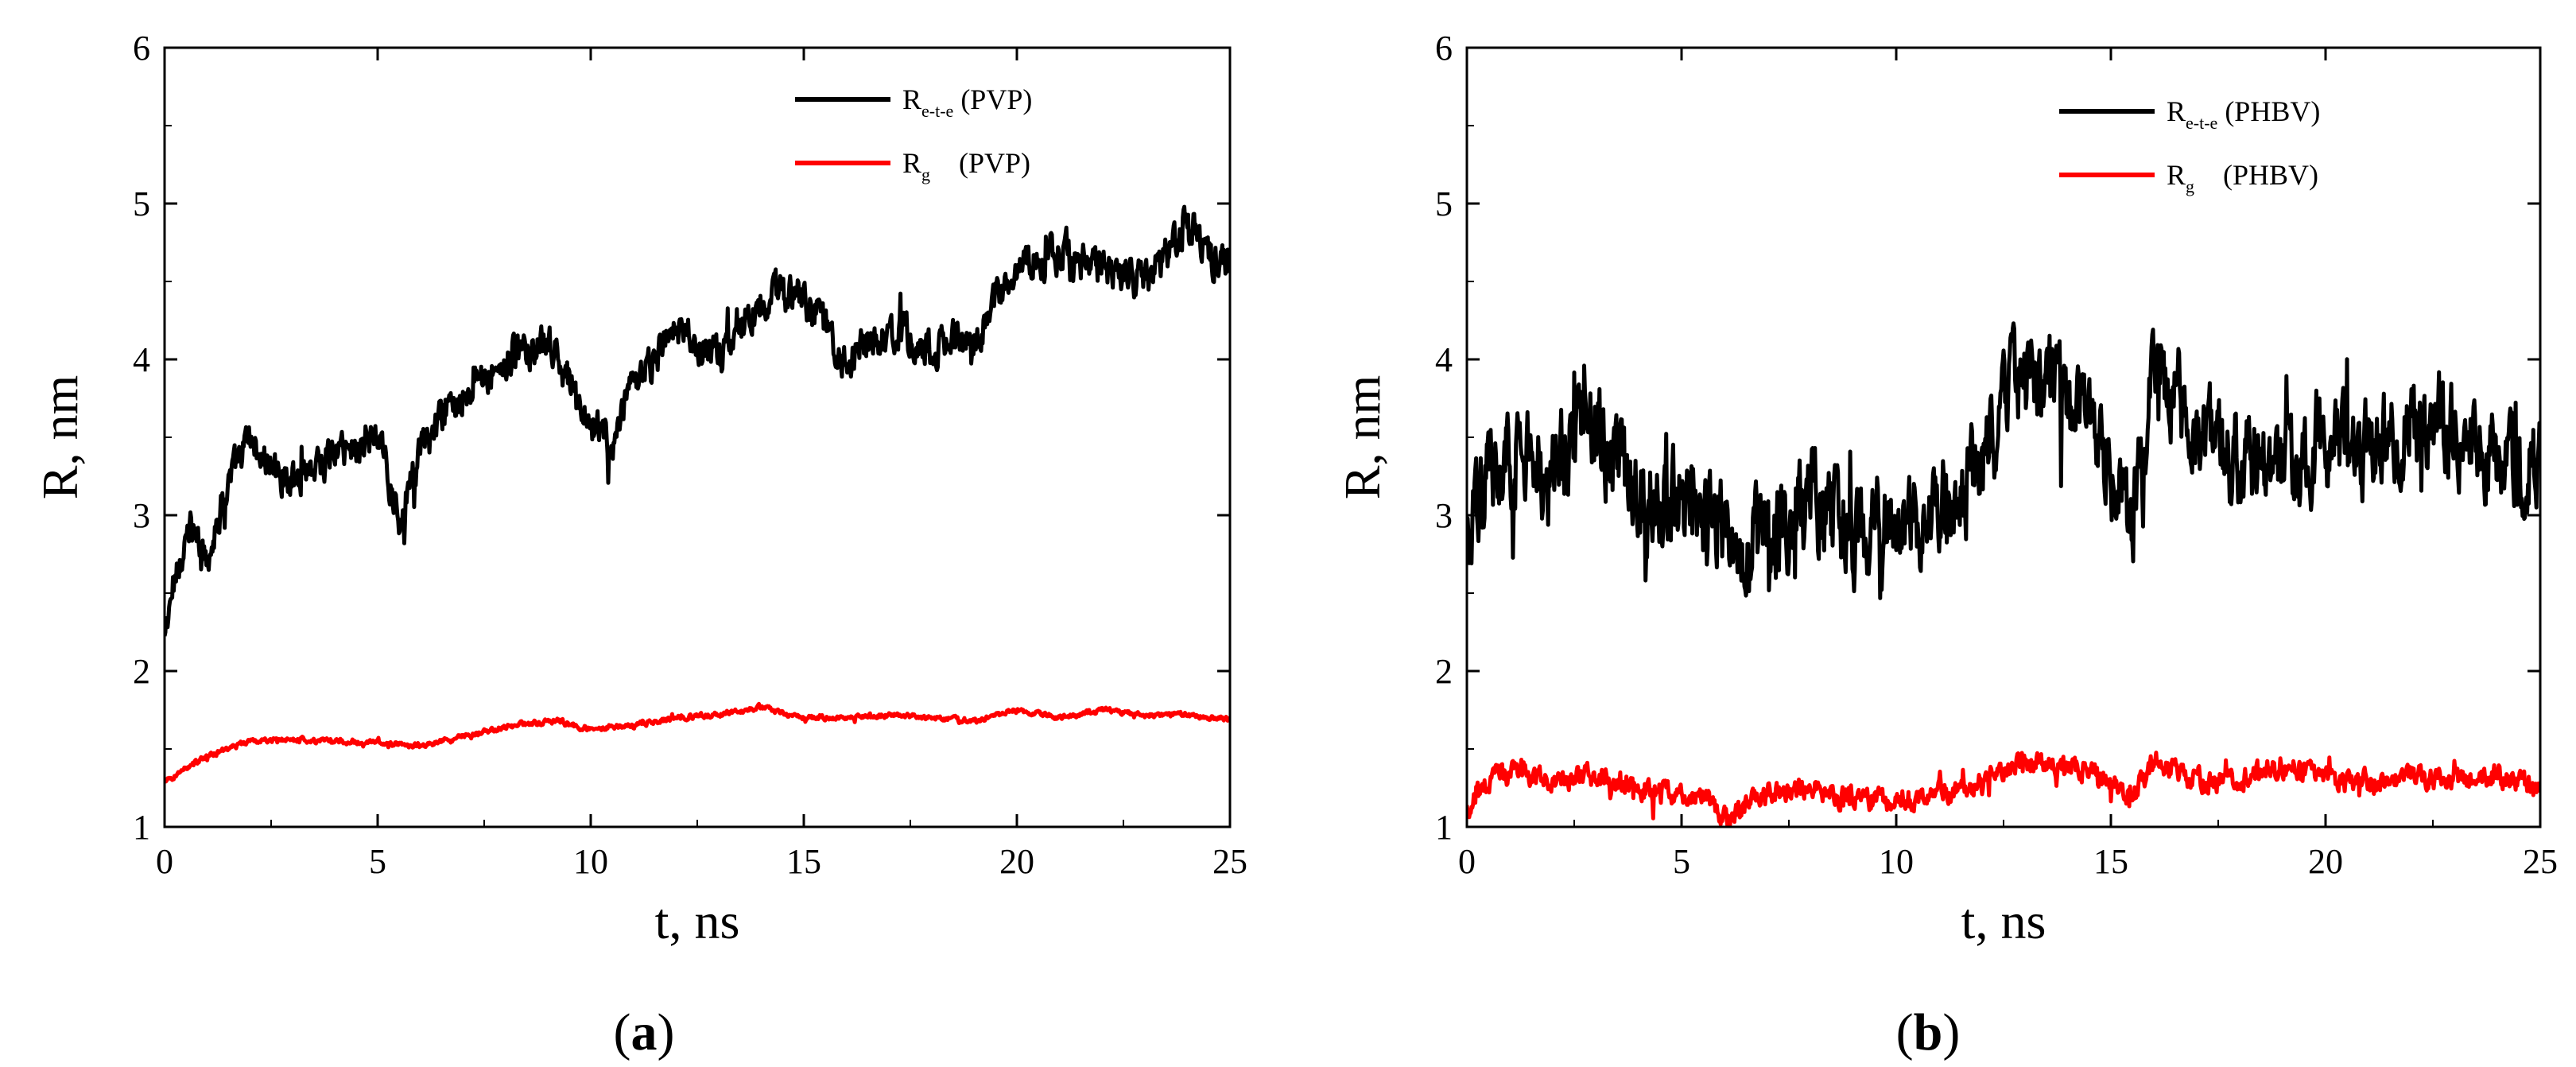 Image resolution: width=2576 pixels, height=1067 pixels. I want to click on panel-caption: (b), so click(1928, 1032).